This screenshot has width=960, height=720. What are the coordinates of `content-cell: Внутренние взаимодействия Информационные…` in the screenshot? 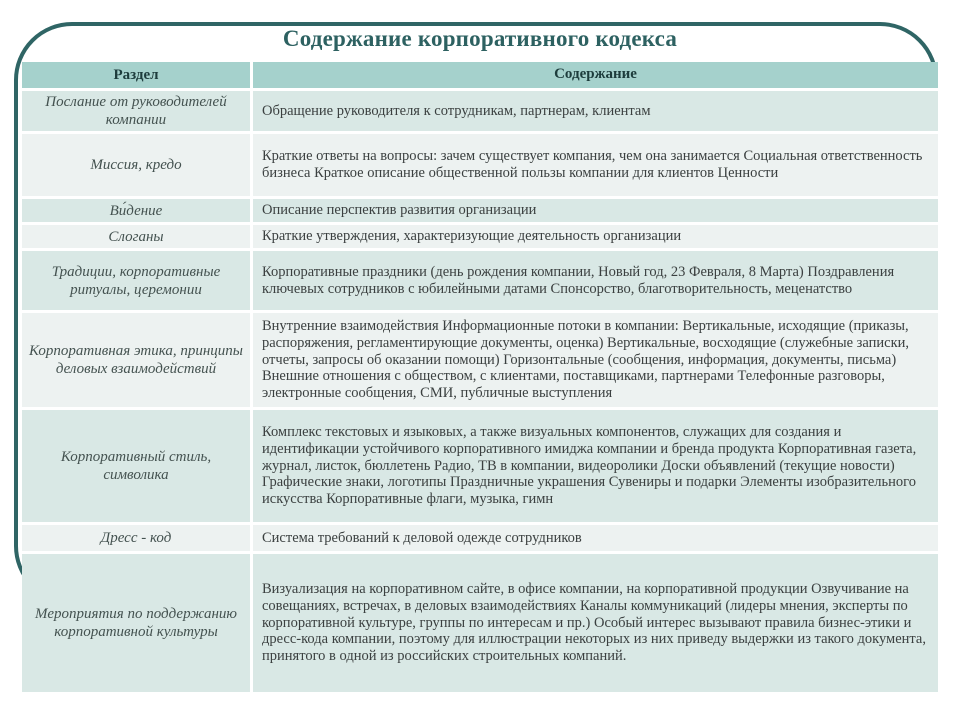 It's located at (595, 360).